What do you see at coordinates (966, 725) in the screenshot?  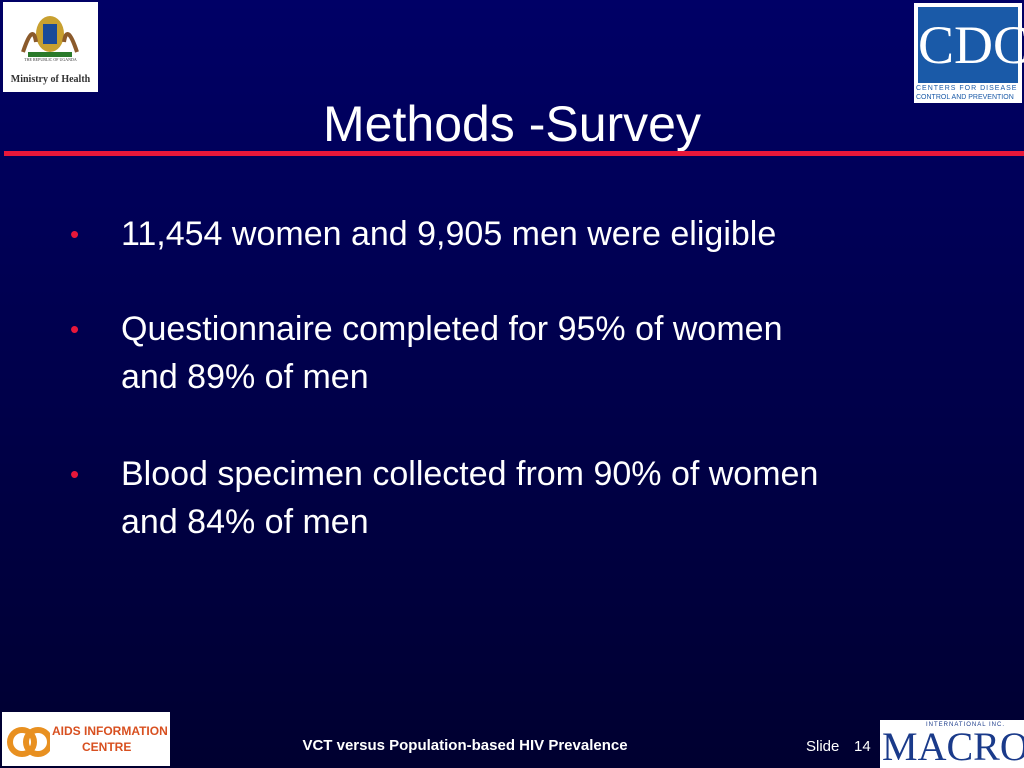 I see `logo-text: INTERNATIONAL INC.` at bounding box center [966, 725].